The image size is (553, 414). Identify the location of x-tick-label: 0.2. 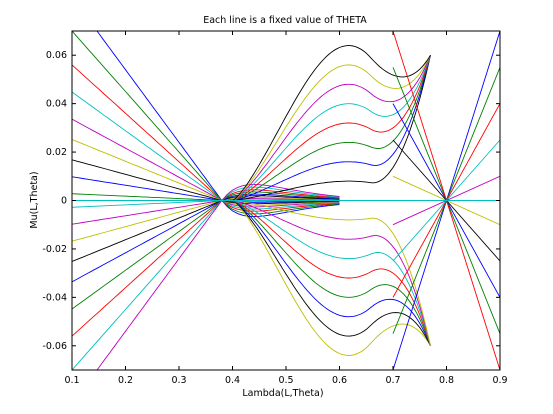
(125, 380).